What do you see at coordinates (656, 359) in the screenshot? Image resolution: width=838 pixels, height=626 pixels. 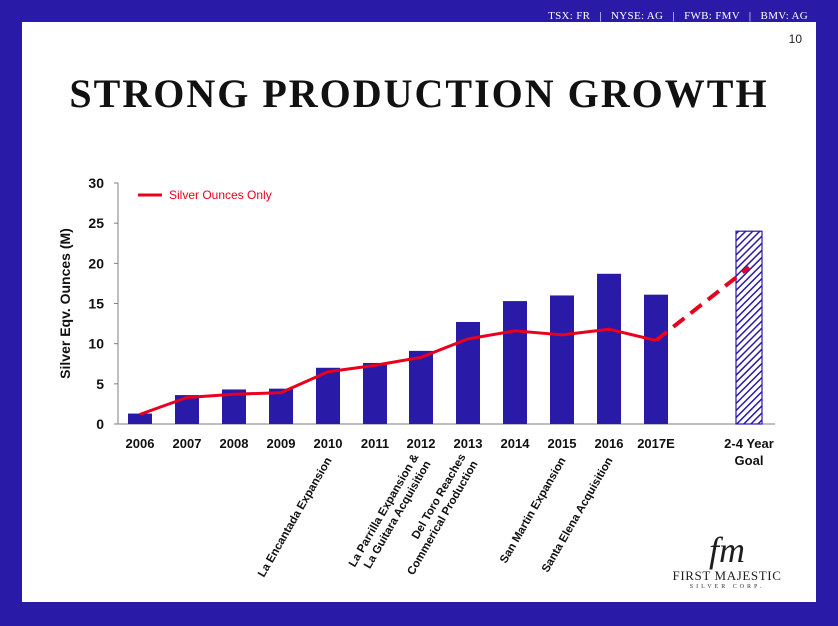 I see `bar-2017E` at bounding box center [656, 359].